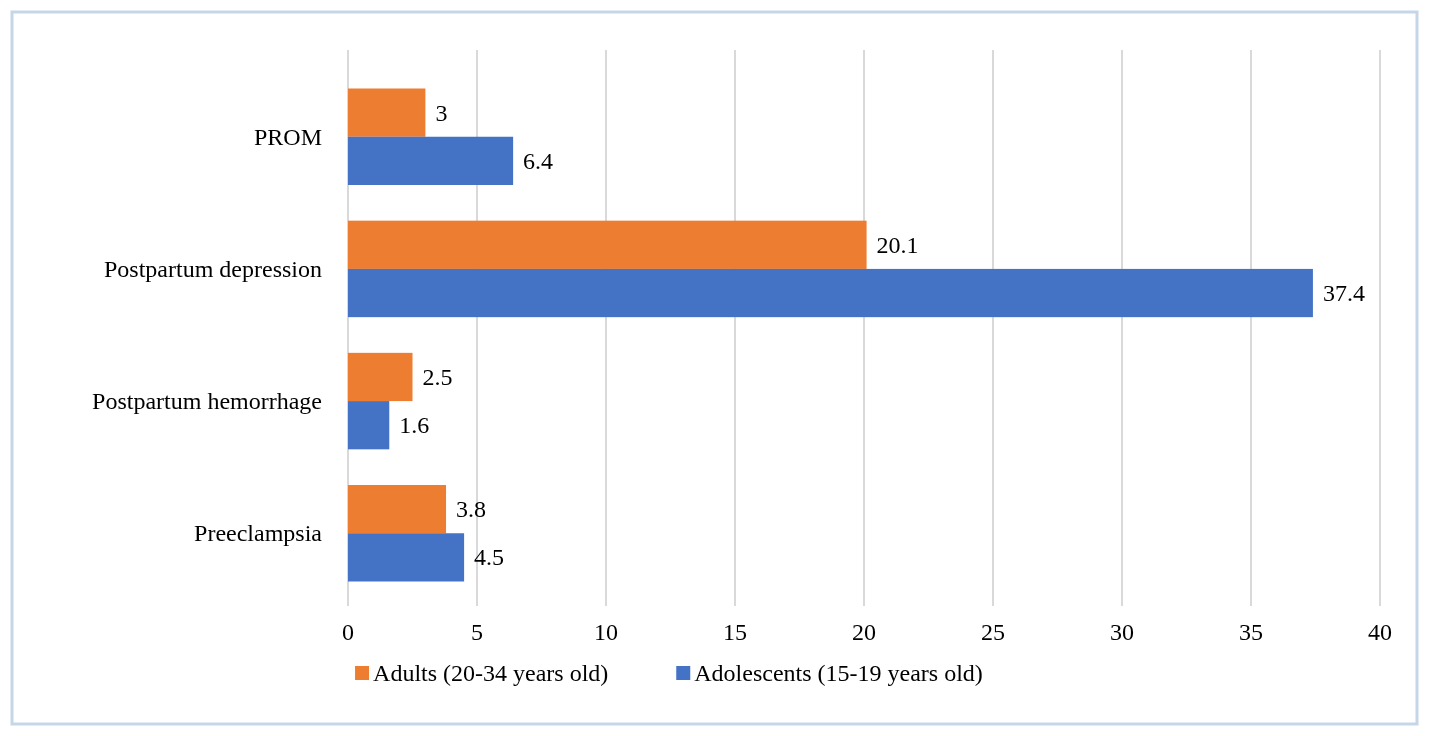 The image size is (1429, 736). What do you see at coordinates (213, 268) in the screenshot?
I see `y-tick-label: Postpartum depression` at bounding box center [213, 268].